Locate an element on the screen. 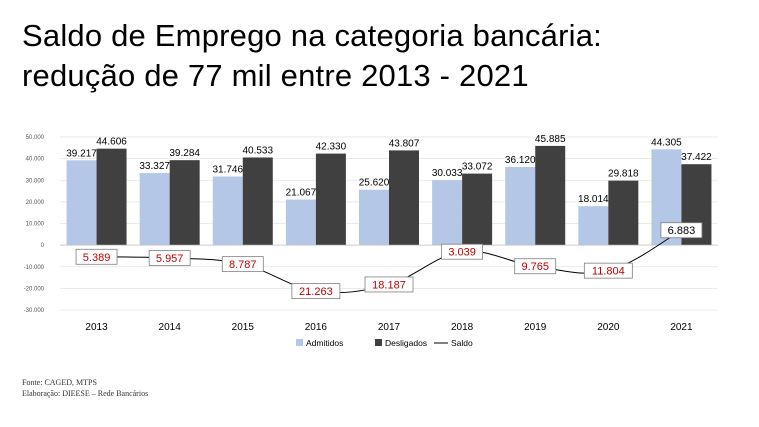 This screenshot has width=759, height=427. saldo-data-label: 9.765 is located at coordinates (535, 267).